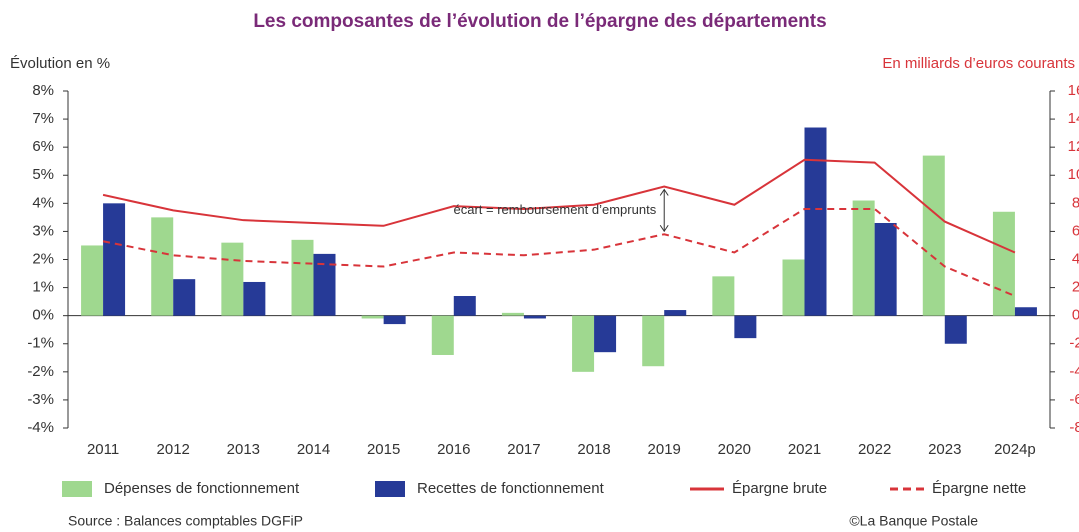  I want to click on y-tick-label: 3%, so click(43, 230).